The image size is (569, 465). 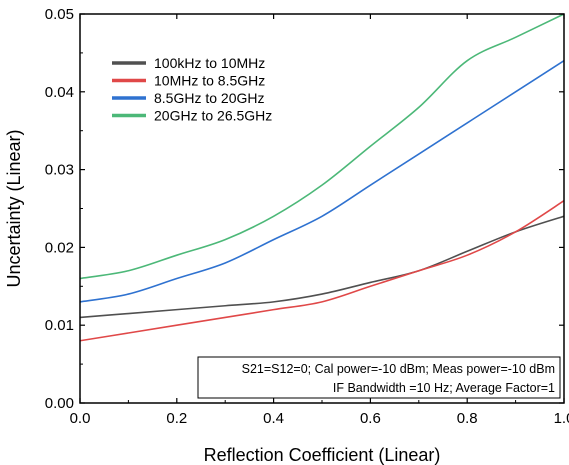 I want to click on x-tick-label: 1.0, so click(x=561, y=418).